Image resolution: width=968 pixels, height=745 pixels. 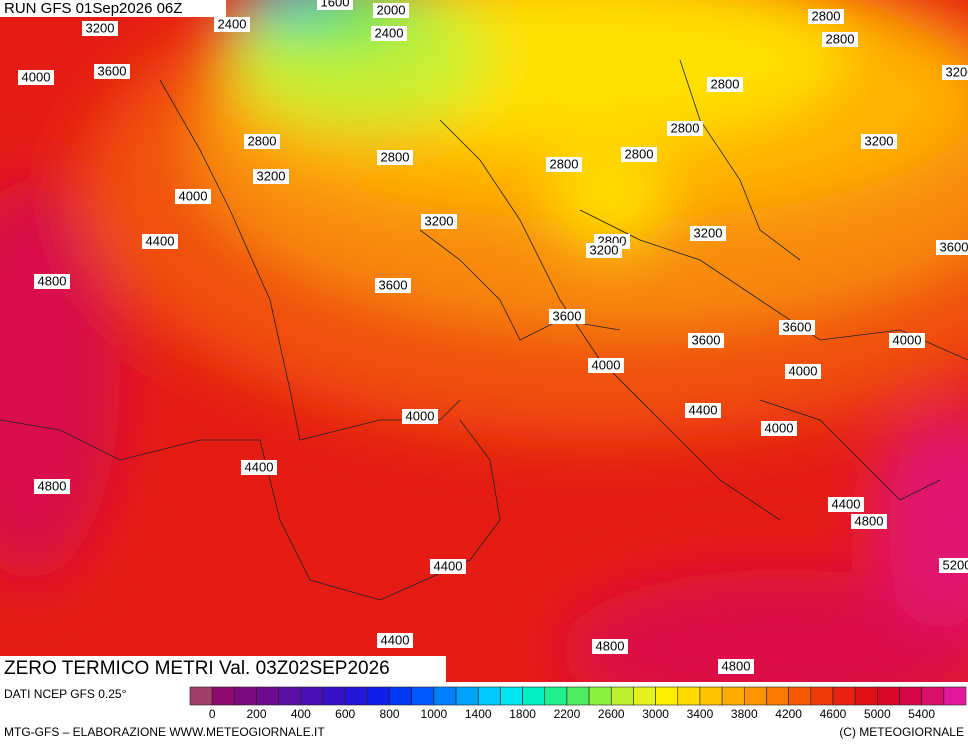 I want to click on legend-label: 400, so click(x=301, y=714).